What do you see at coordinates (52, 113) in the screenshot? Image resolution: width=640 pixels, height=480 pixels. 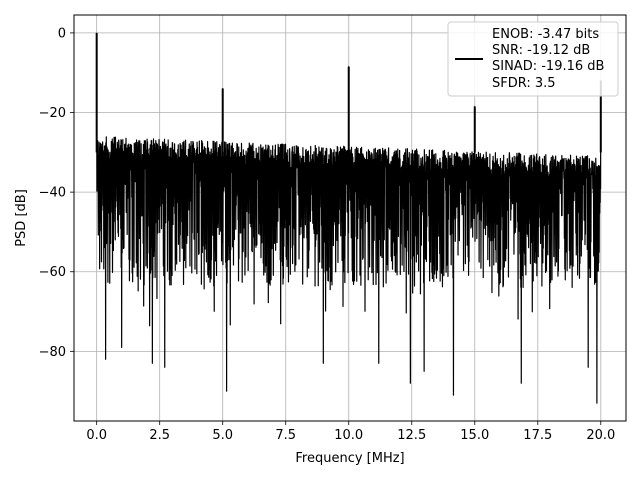 I see `y-tick-label: −20` at bounding box center [52, 113].